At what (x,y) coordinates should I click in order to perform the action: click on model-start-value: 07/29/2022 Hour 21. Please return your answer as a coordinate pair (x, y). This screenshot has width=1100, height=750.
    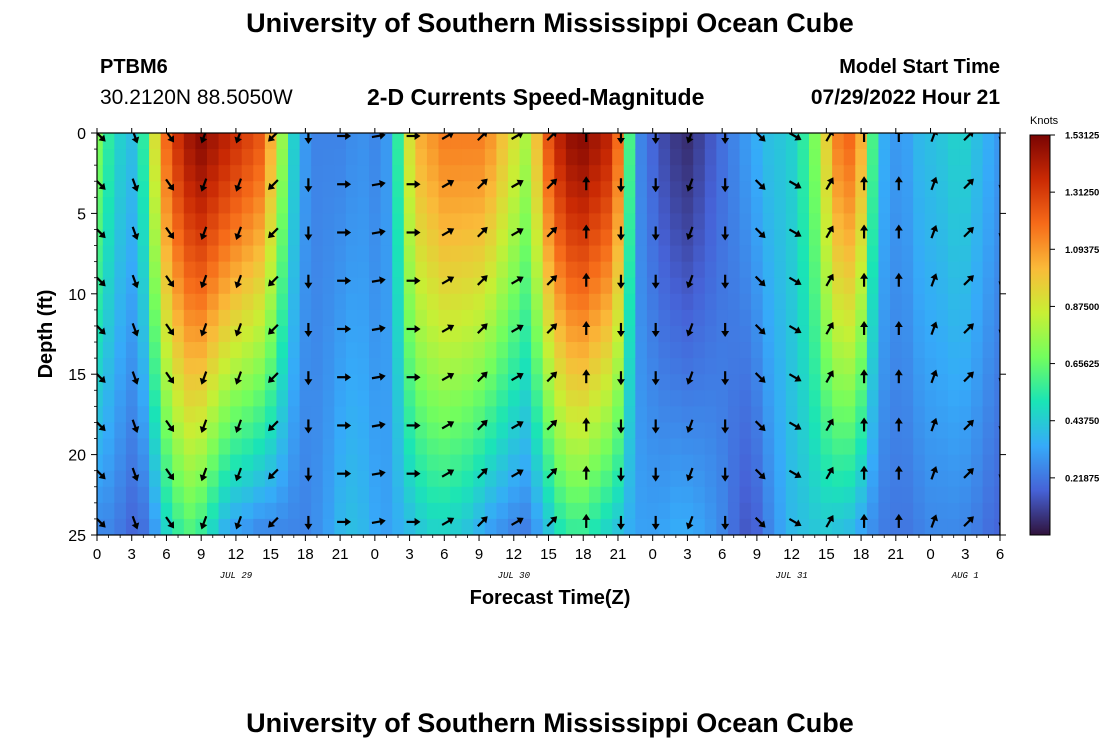
    Looking at the image, I should click on (905, 97).